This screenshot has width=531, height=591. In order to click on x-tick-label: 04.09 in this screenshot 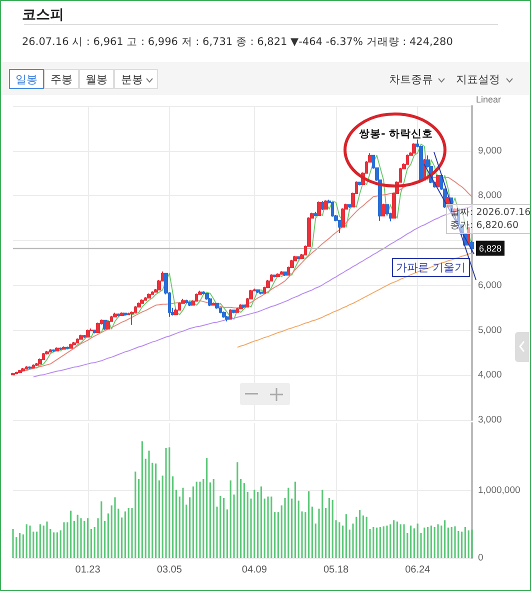, I will do `click(255, 570)`.